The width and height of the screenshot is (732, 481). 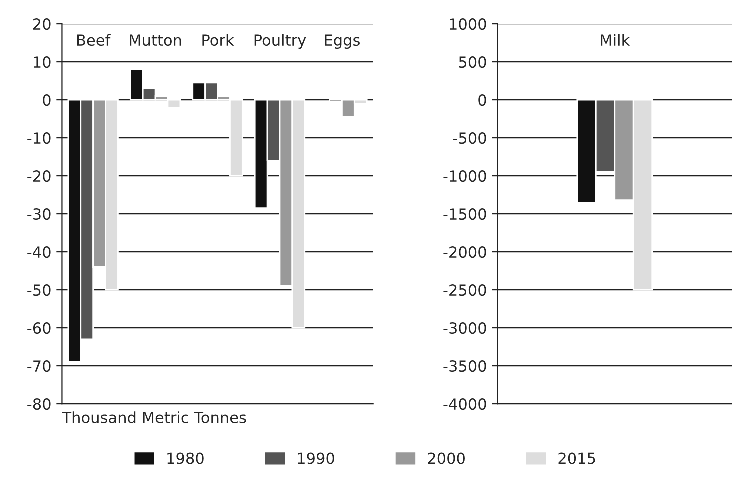 What do you see at coordinates (446, 458) in the screenshot?
I see `legend-label: 2000` at bounding box center [446, 458].